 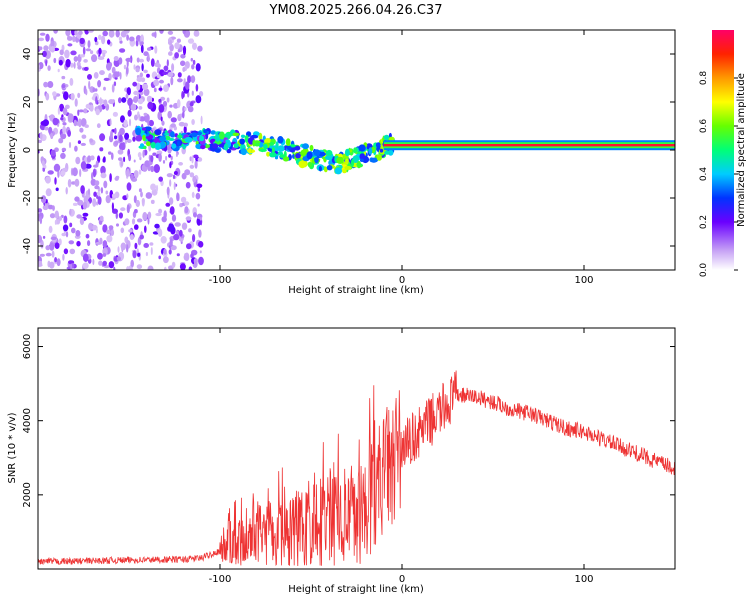 What do you see at coordinates (27, 102) in the screenshot?
I see `y-tick-label: 20` at bounding box center [27, 102].